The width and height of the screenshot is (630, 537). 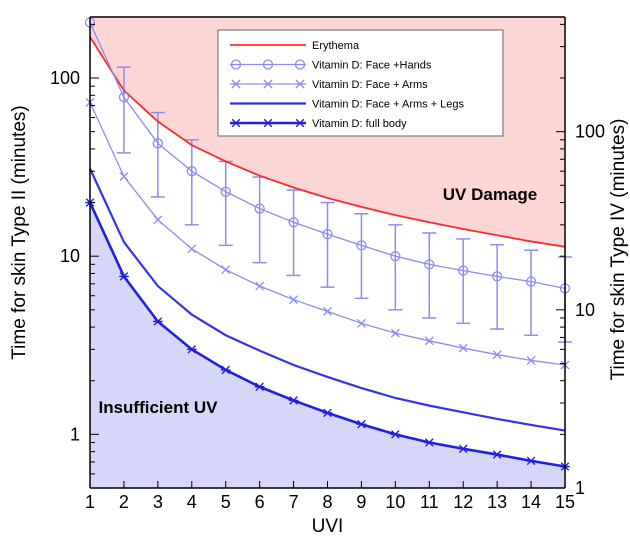 I want to click on legend-label: Erythema, so click(x=336, y=46).